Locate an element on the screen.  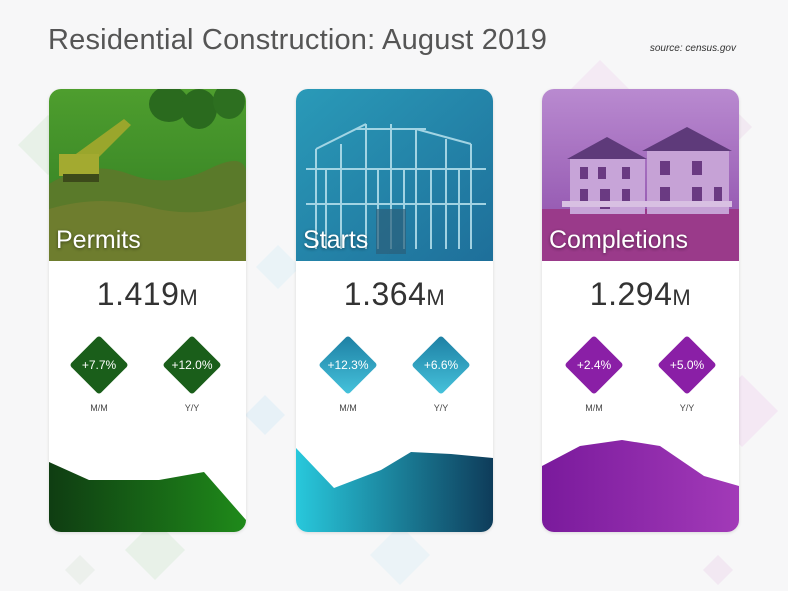
permits-yy-badge: +12.0% is located at coordinates (192, 365).